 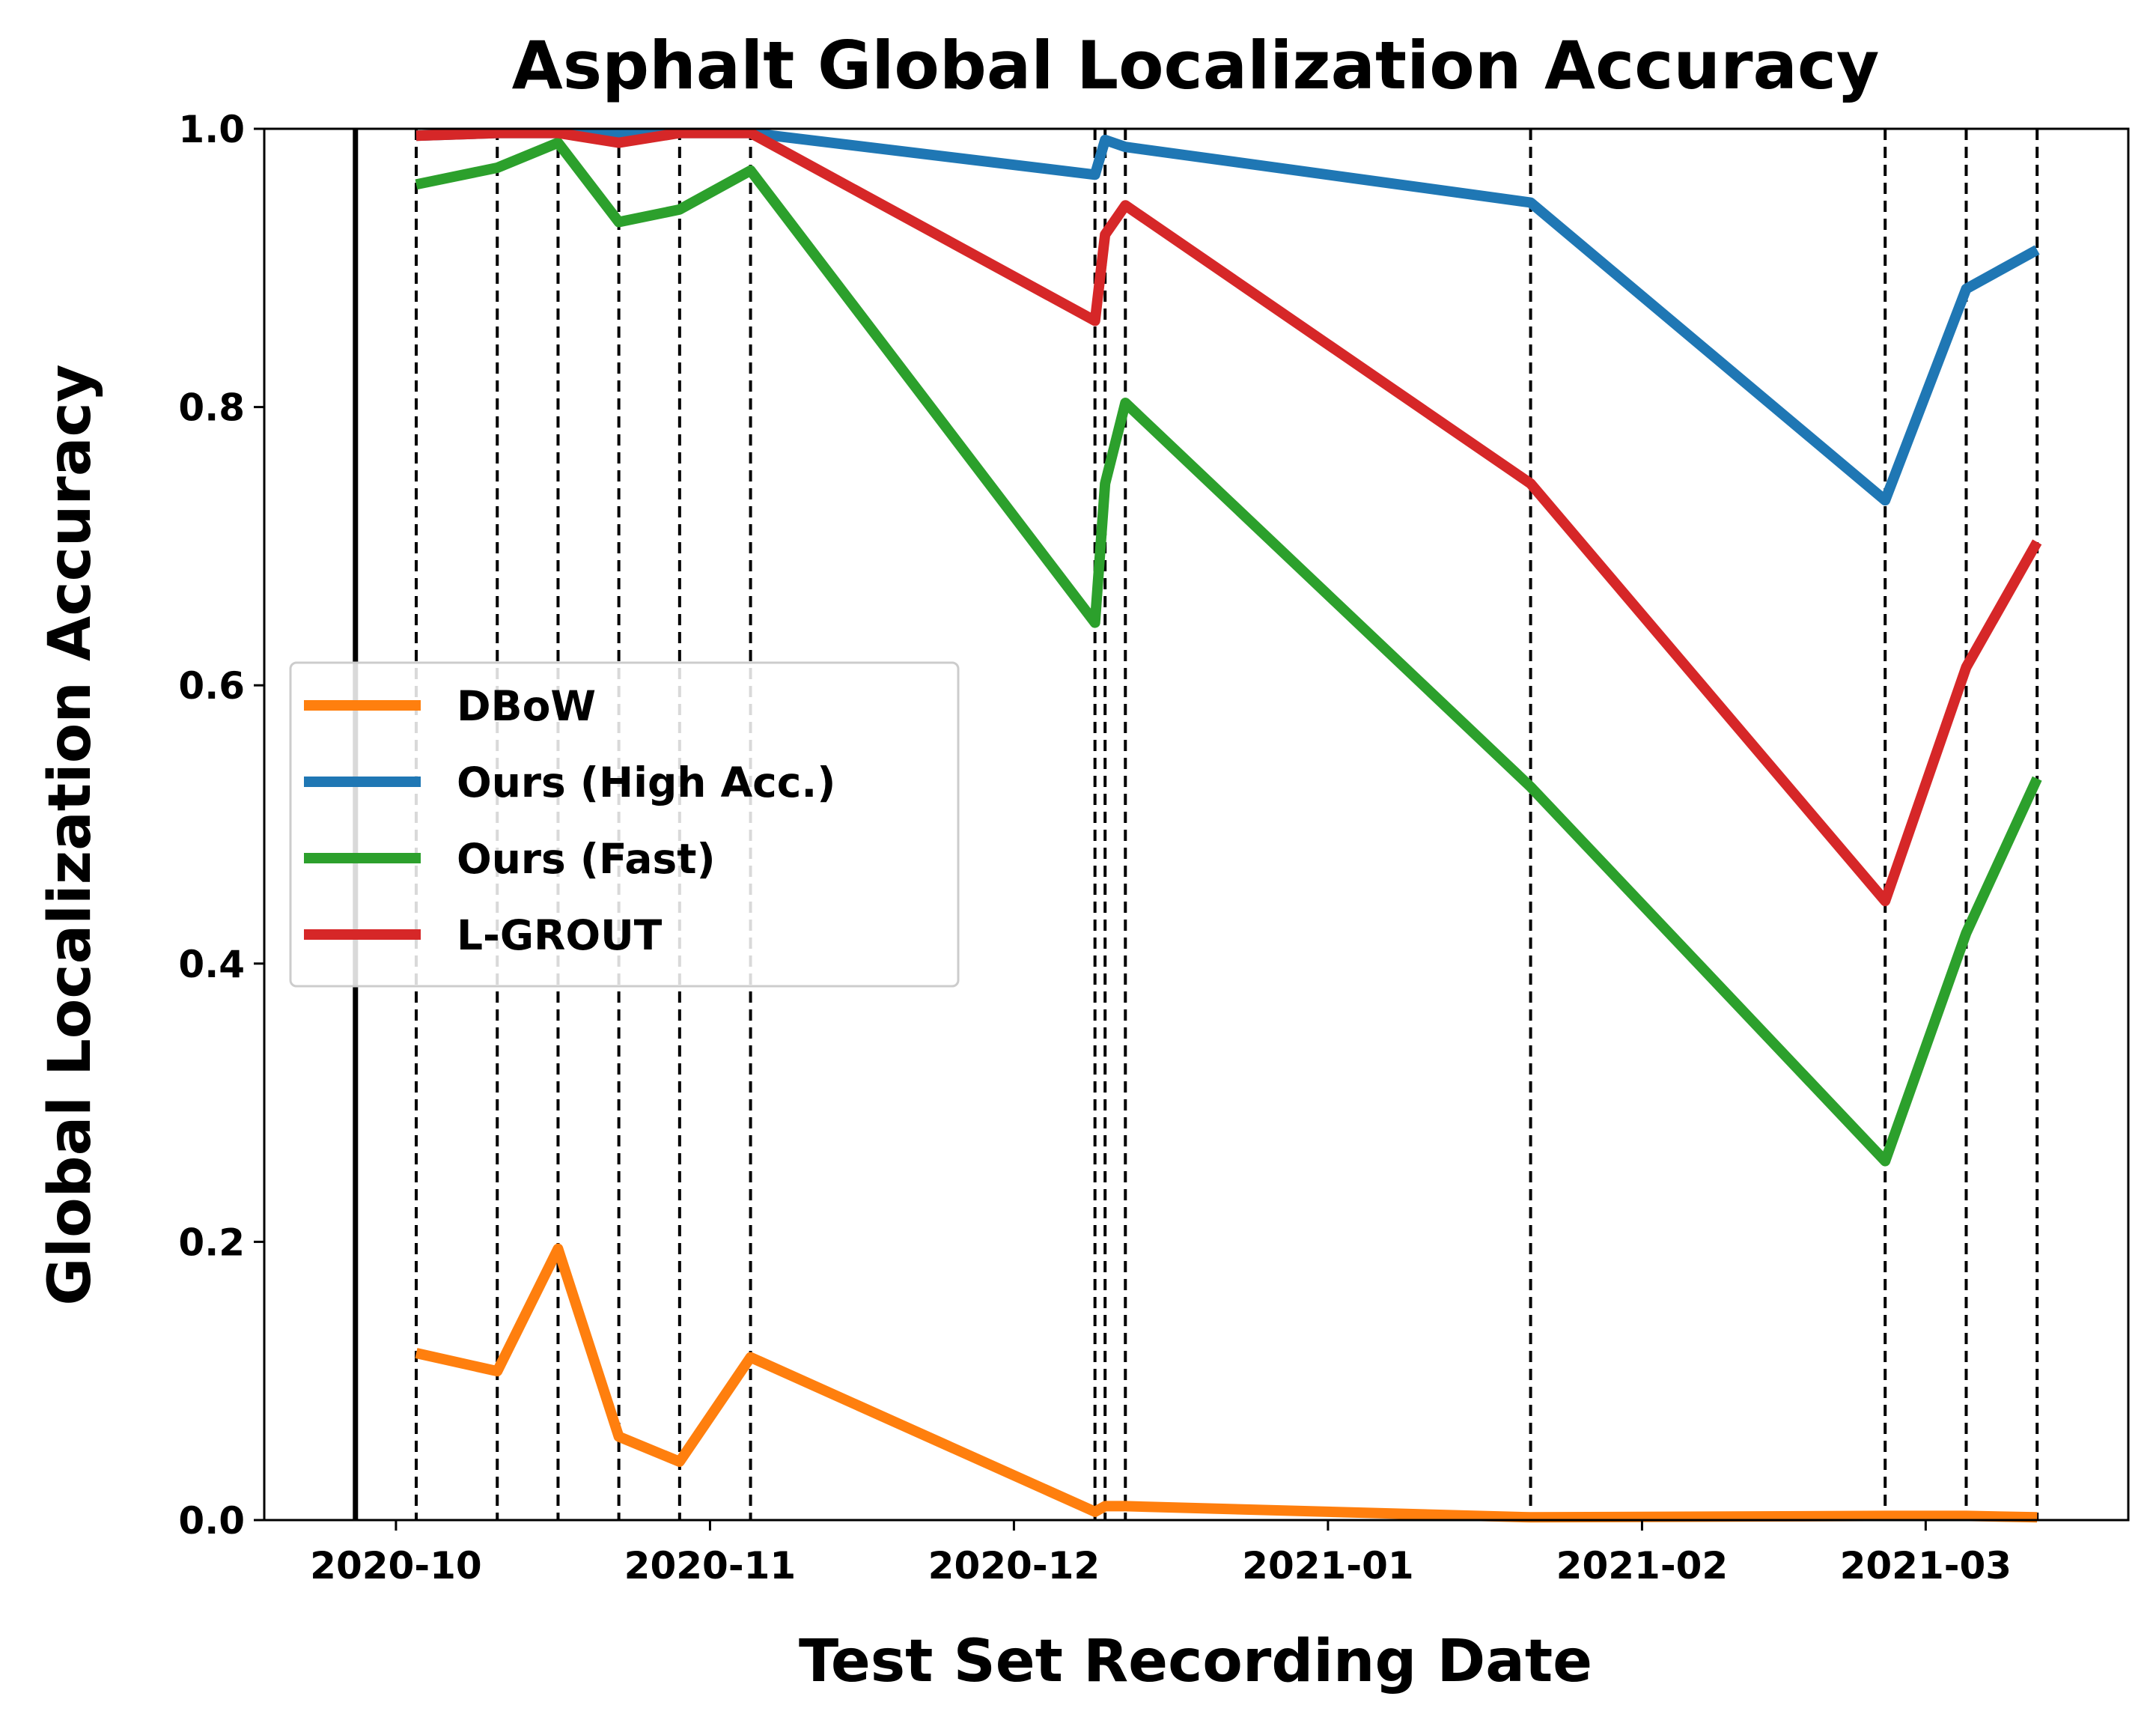 I want to click on y-tick-label: 0.0, so click(x=211, y=1521).